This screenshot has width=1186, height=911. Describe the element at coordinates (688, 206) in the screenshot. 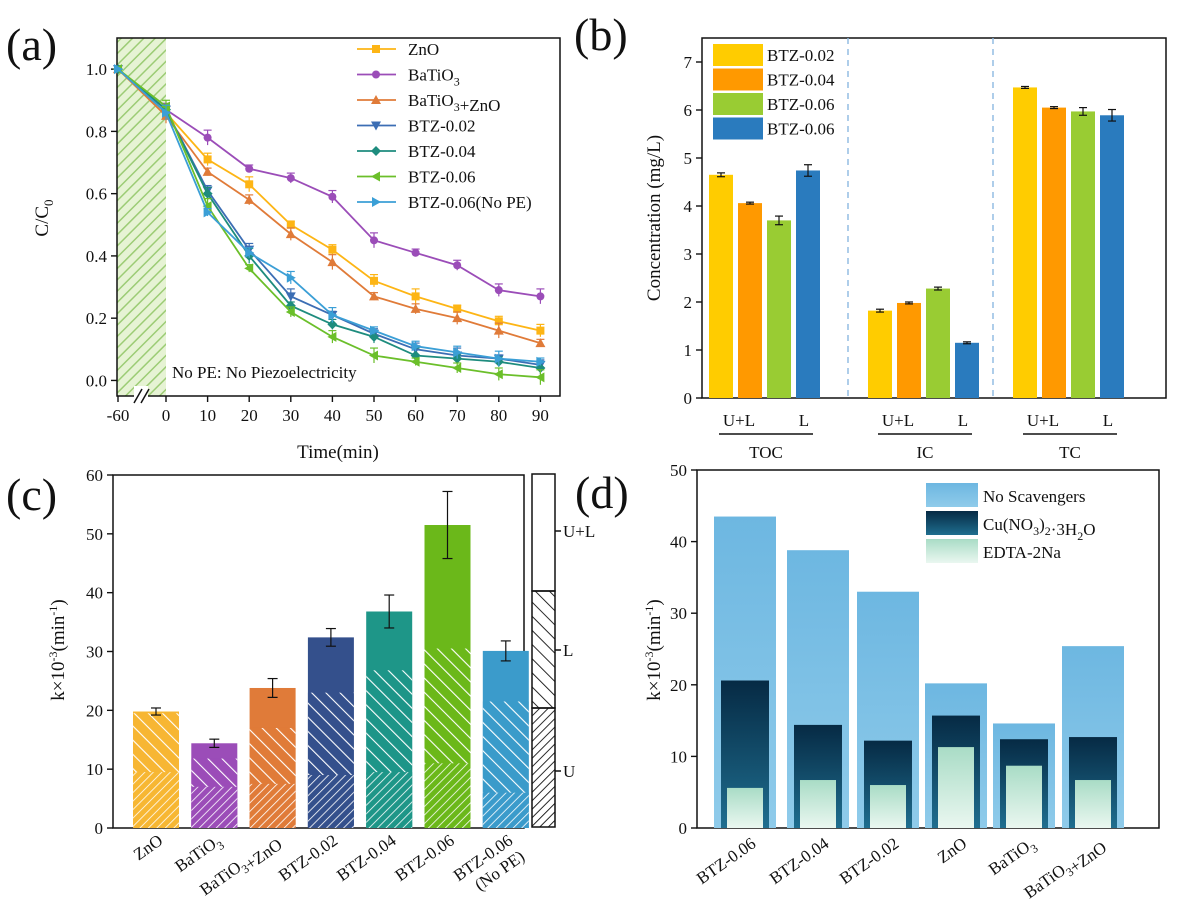

I see `y-tick-label: 4` at that location.